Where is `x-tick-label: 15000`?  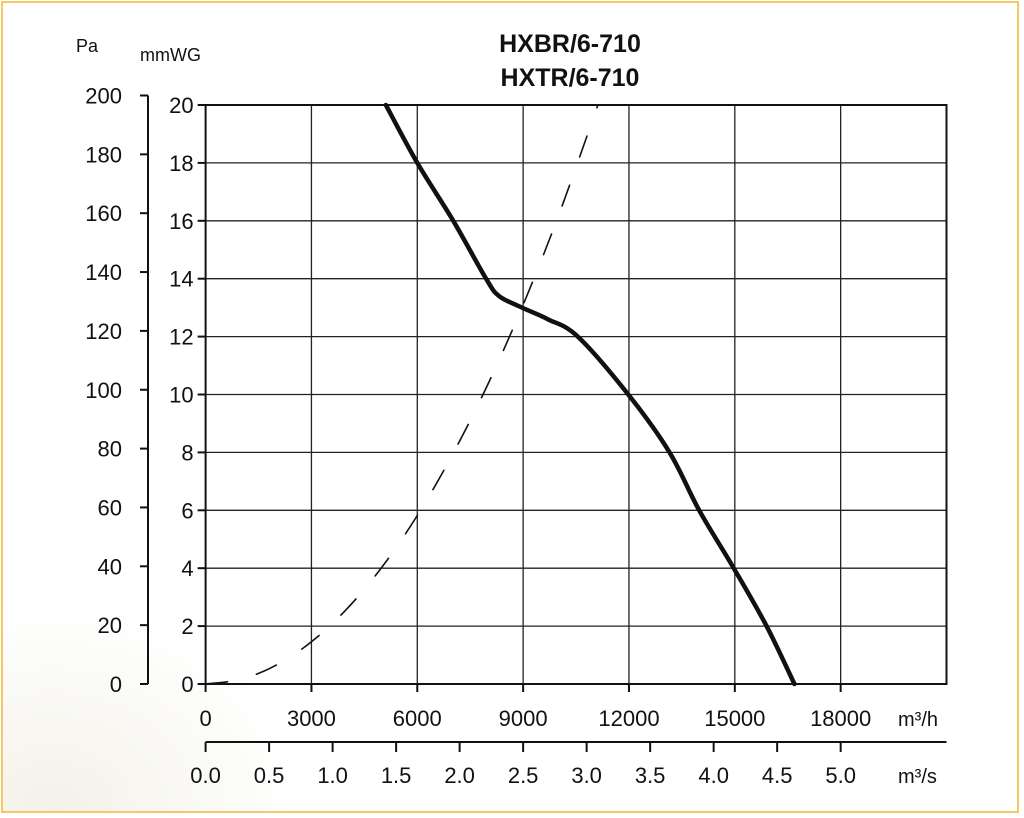 x-tick-label: 15000 is located at coordinates (734, 718).